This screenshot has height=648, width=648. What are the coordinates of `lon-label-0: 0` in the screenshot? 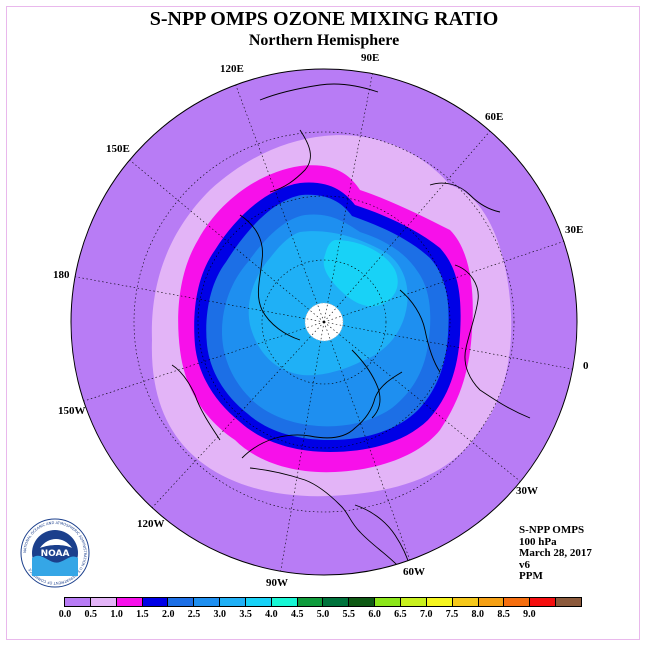 It's located at (586, 366).